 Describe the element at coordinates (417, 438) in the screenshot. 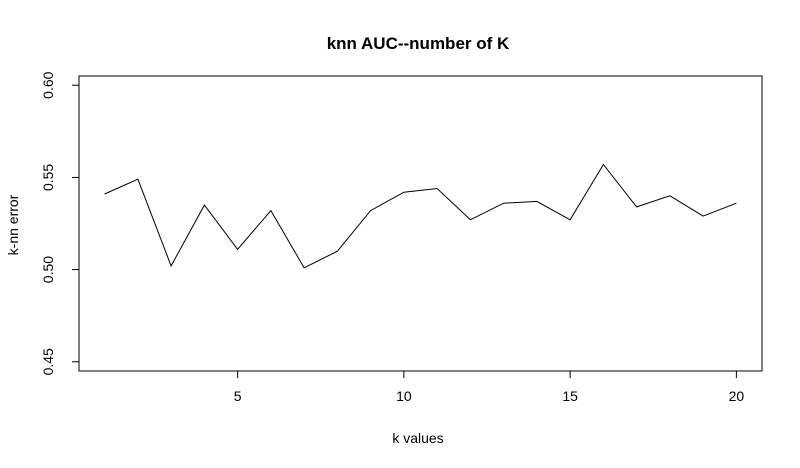

I see `x-axis-label: k values` at that location.